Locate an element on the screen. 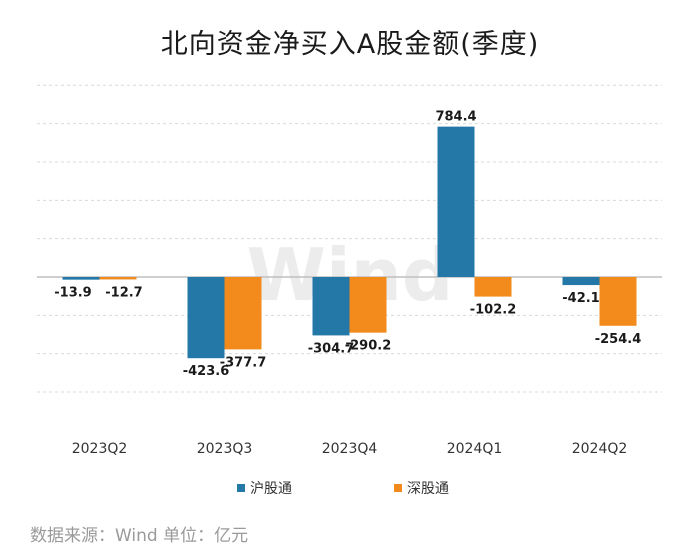  bar-sgt-2024Q1 is located at coordinates (493, 287).